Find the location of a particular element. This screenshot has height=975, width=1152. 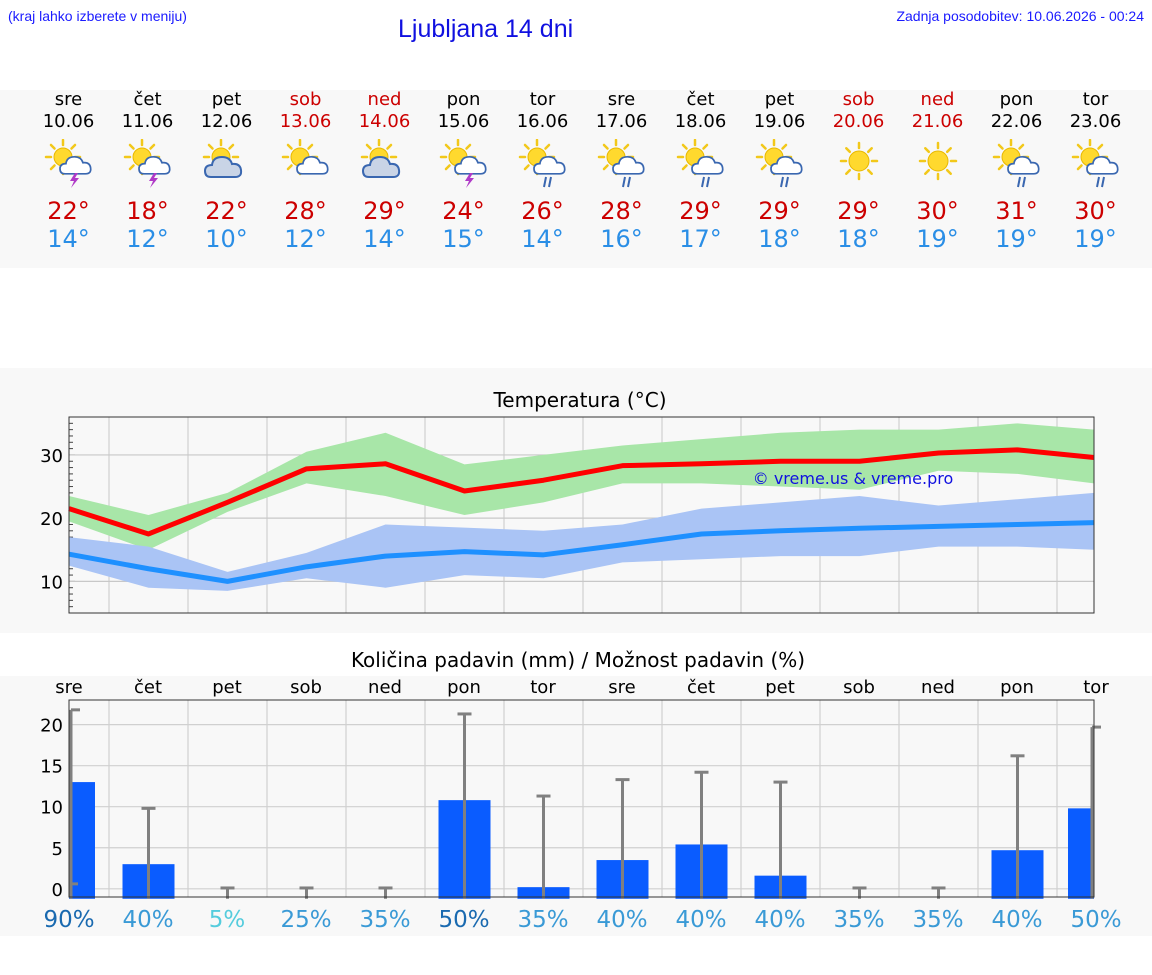

precipitation-probability: 50% is located at coordinates (463, 920).